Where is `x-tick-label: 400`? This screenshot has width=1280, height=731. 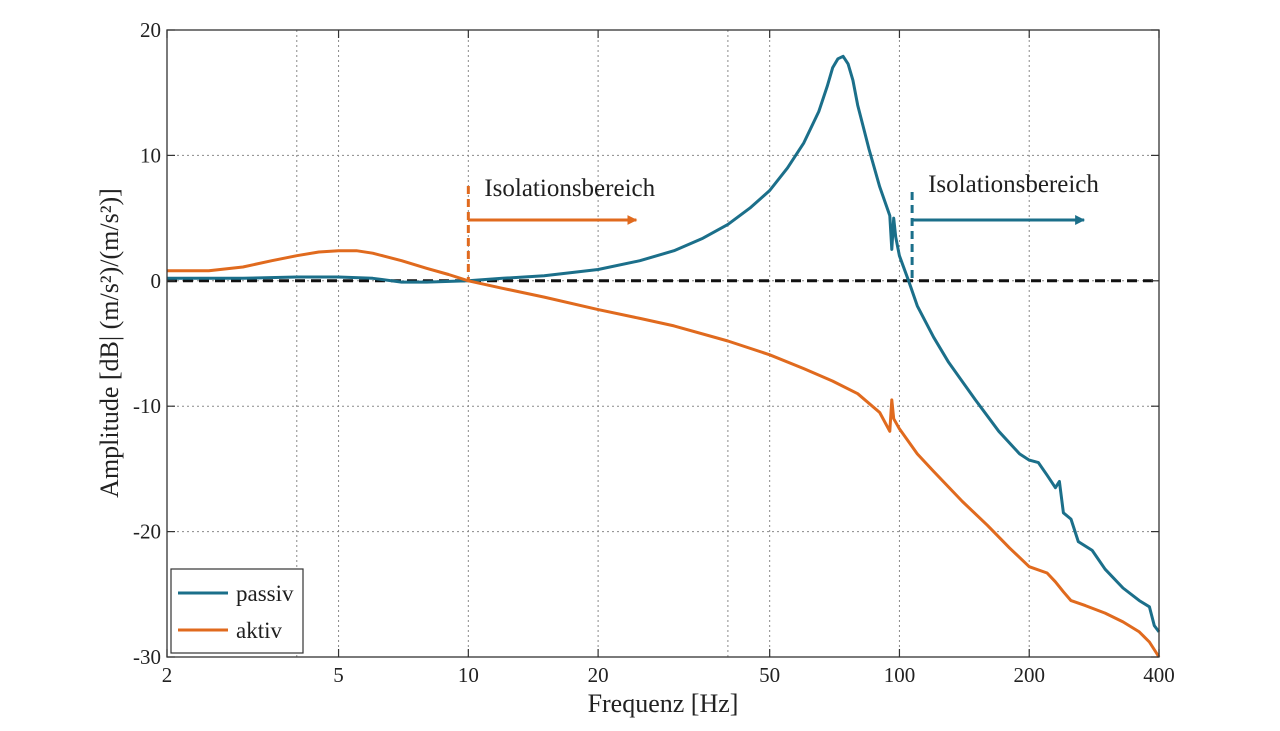 x-tick-label: 400 is located at coordinates (1159, 675).